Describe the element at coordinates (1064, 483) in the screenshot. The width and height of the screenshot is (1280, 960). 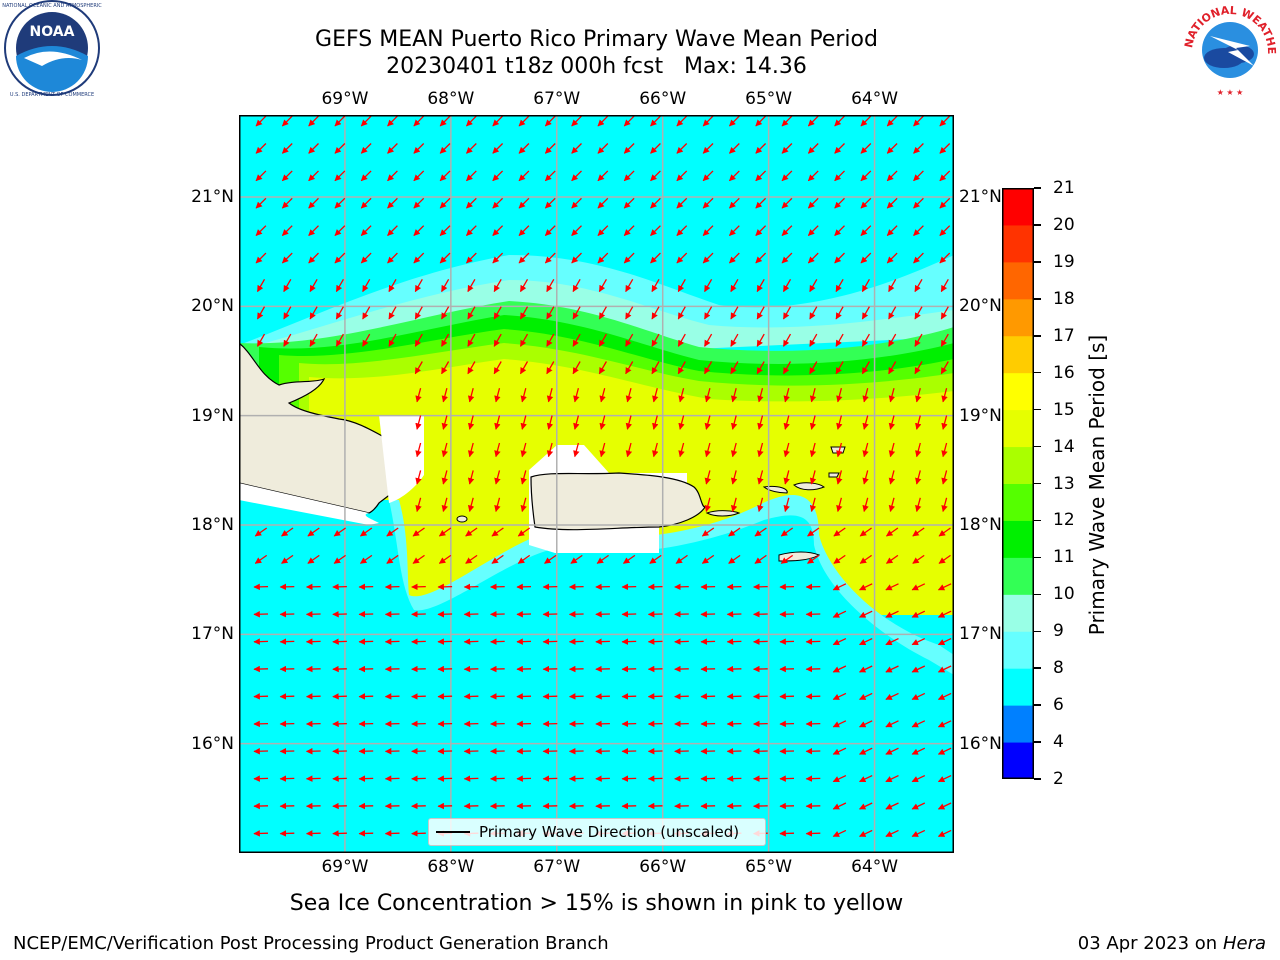
I see `colorbar-tick-label: 13` at that location.